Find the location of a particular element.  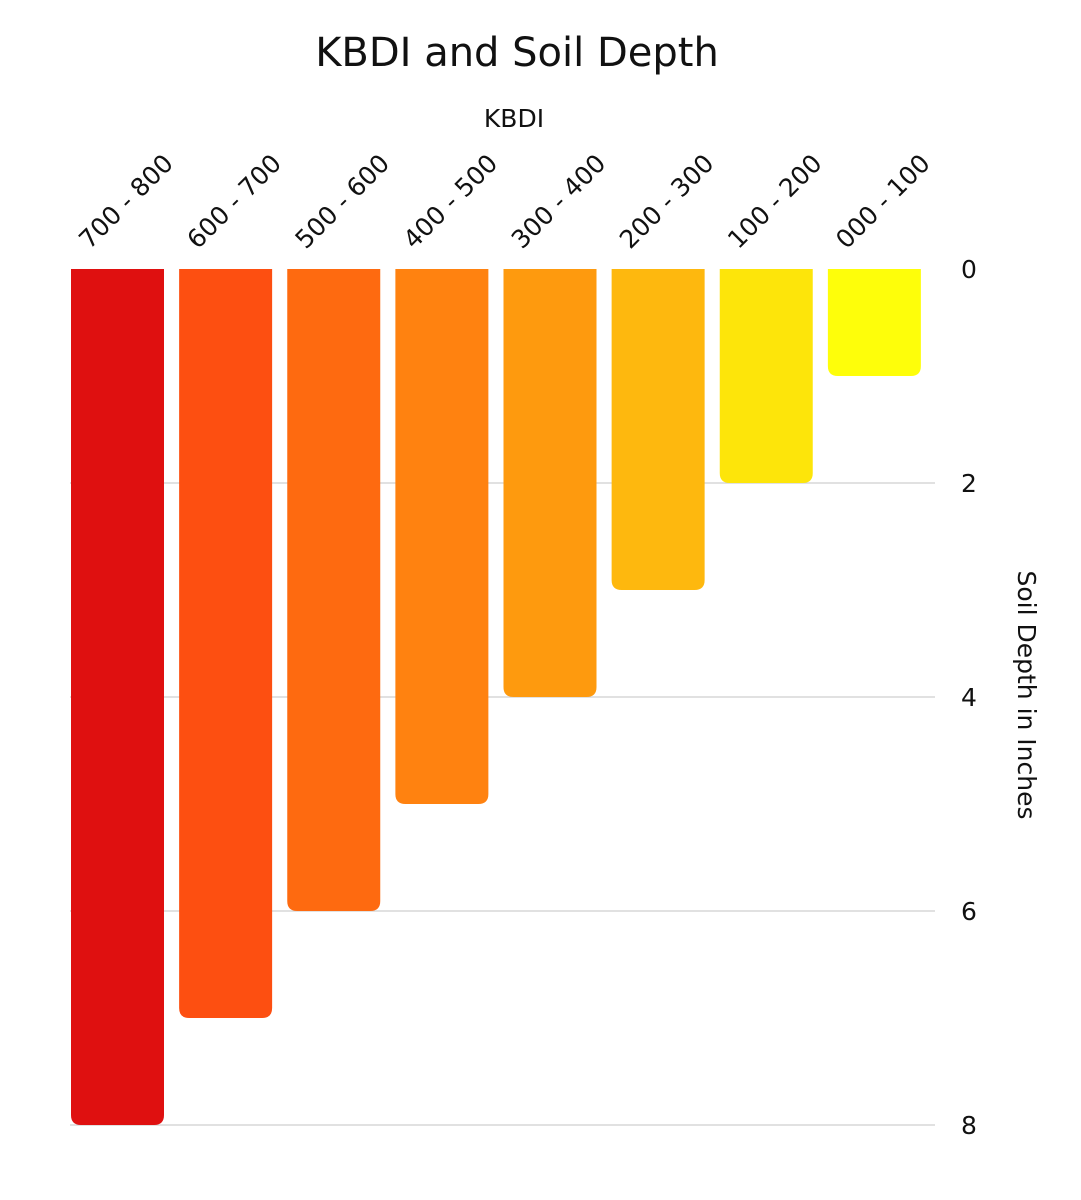

category-label: 100 - 200 is located at coordinates (775, 202).